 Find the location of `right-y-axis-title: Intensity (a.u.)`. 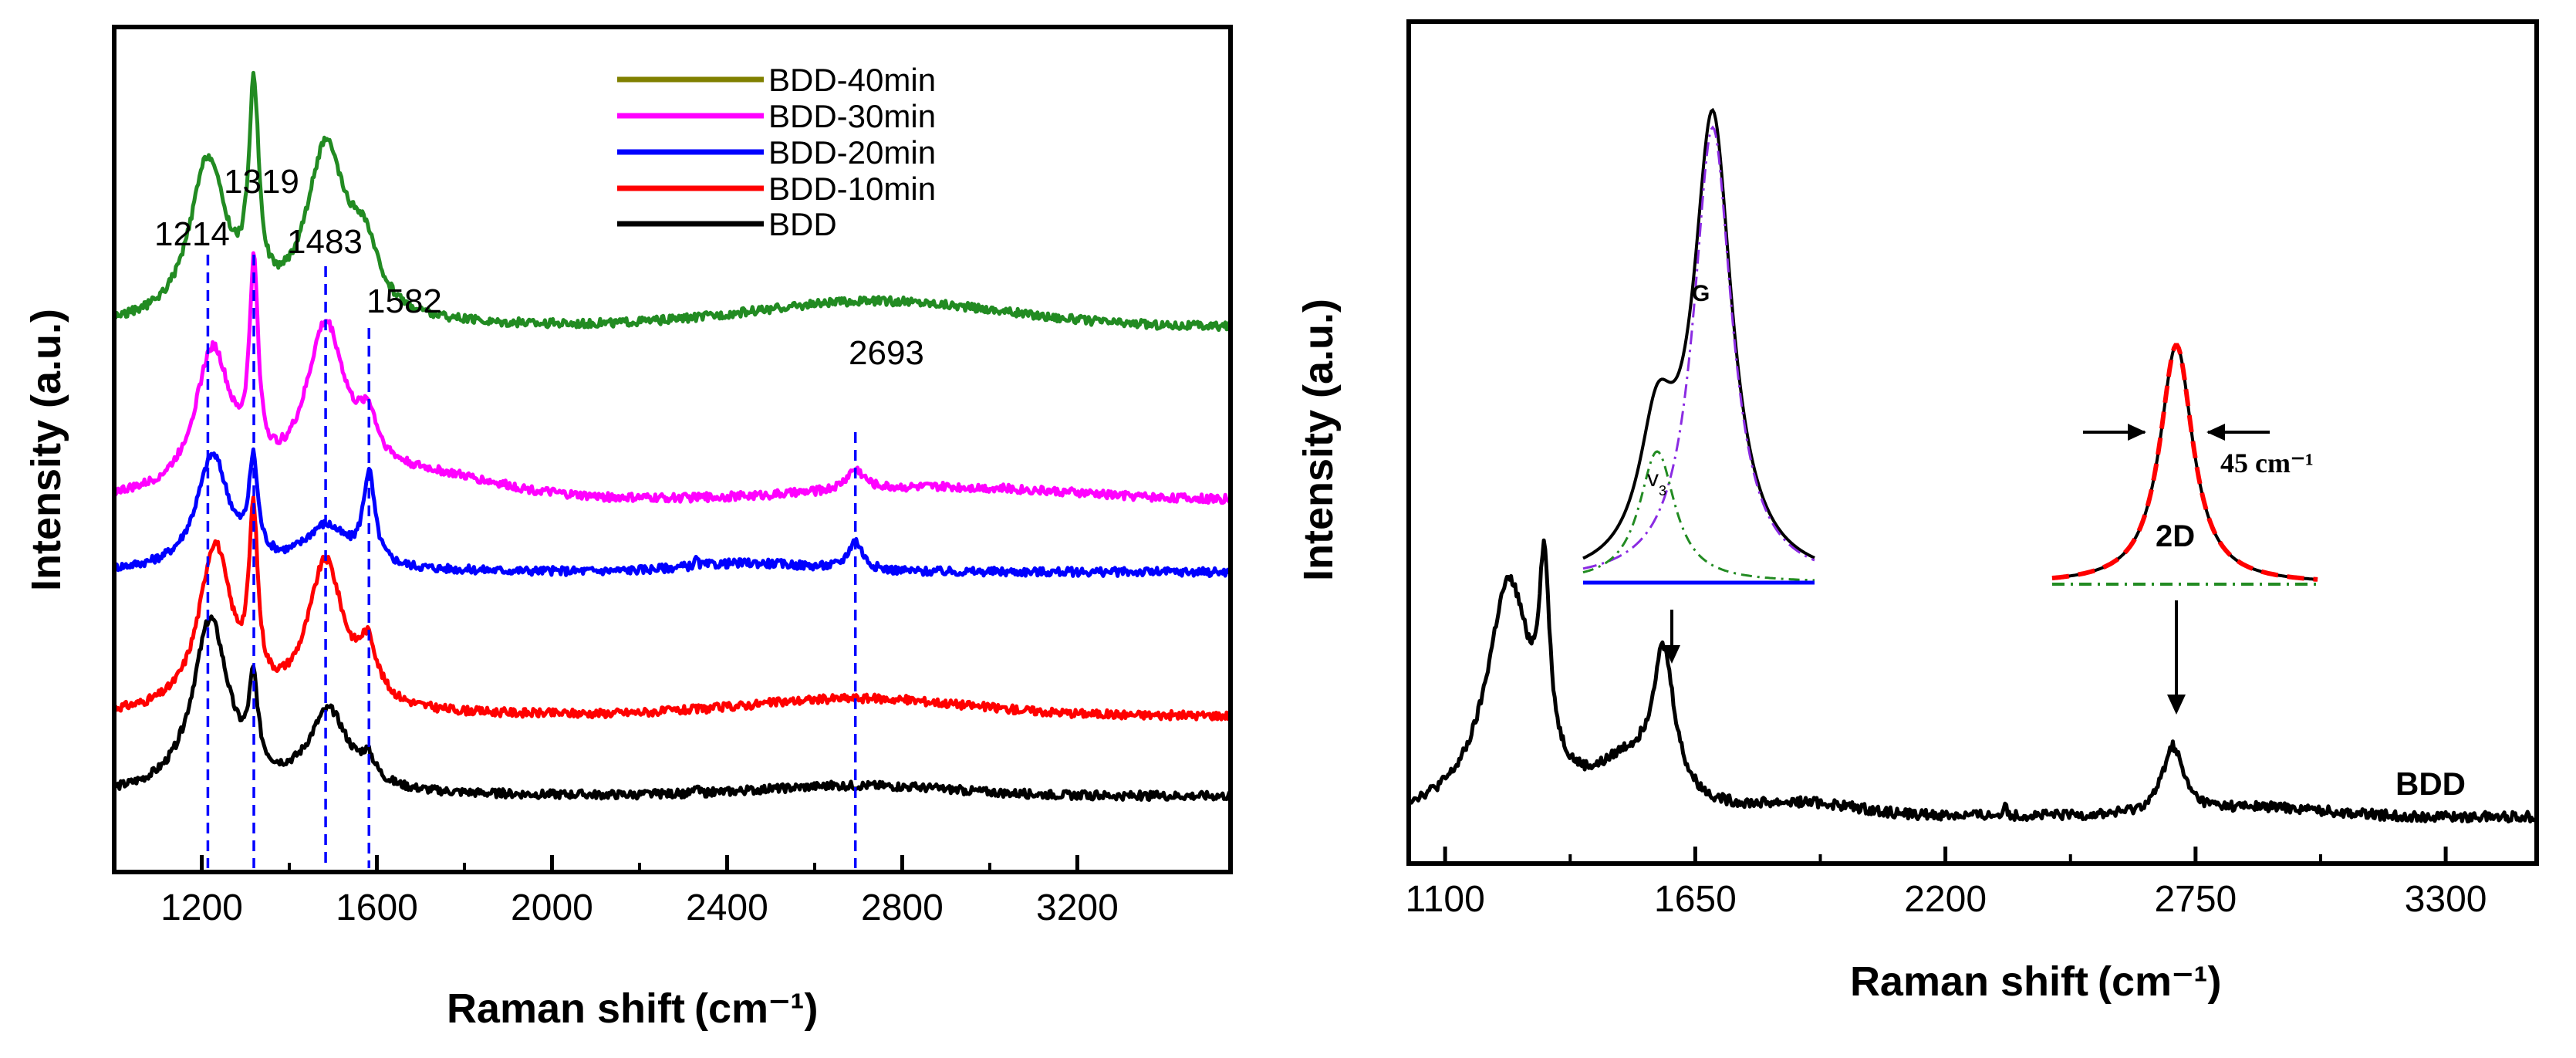

right-y-axis-title: Intensity (a.u.) is located at coordinates (1319, 440).